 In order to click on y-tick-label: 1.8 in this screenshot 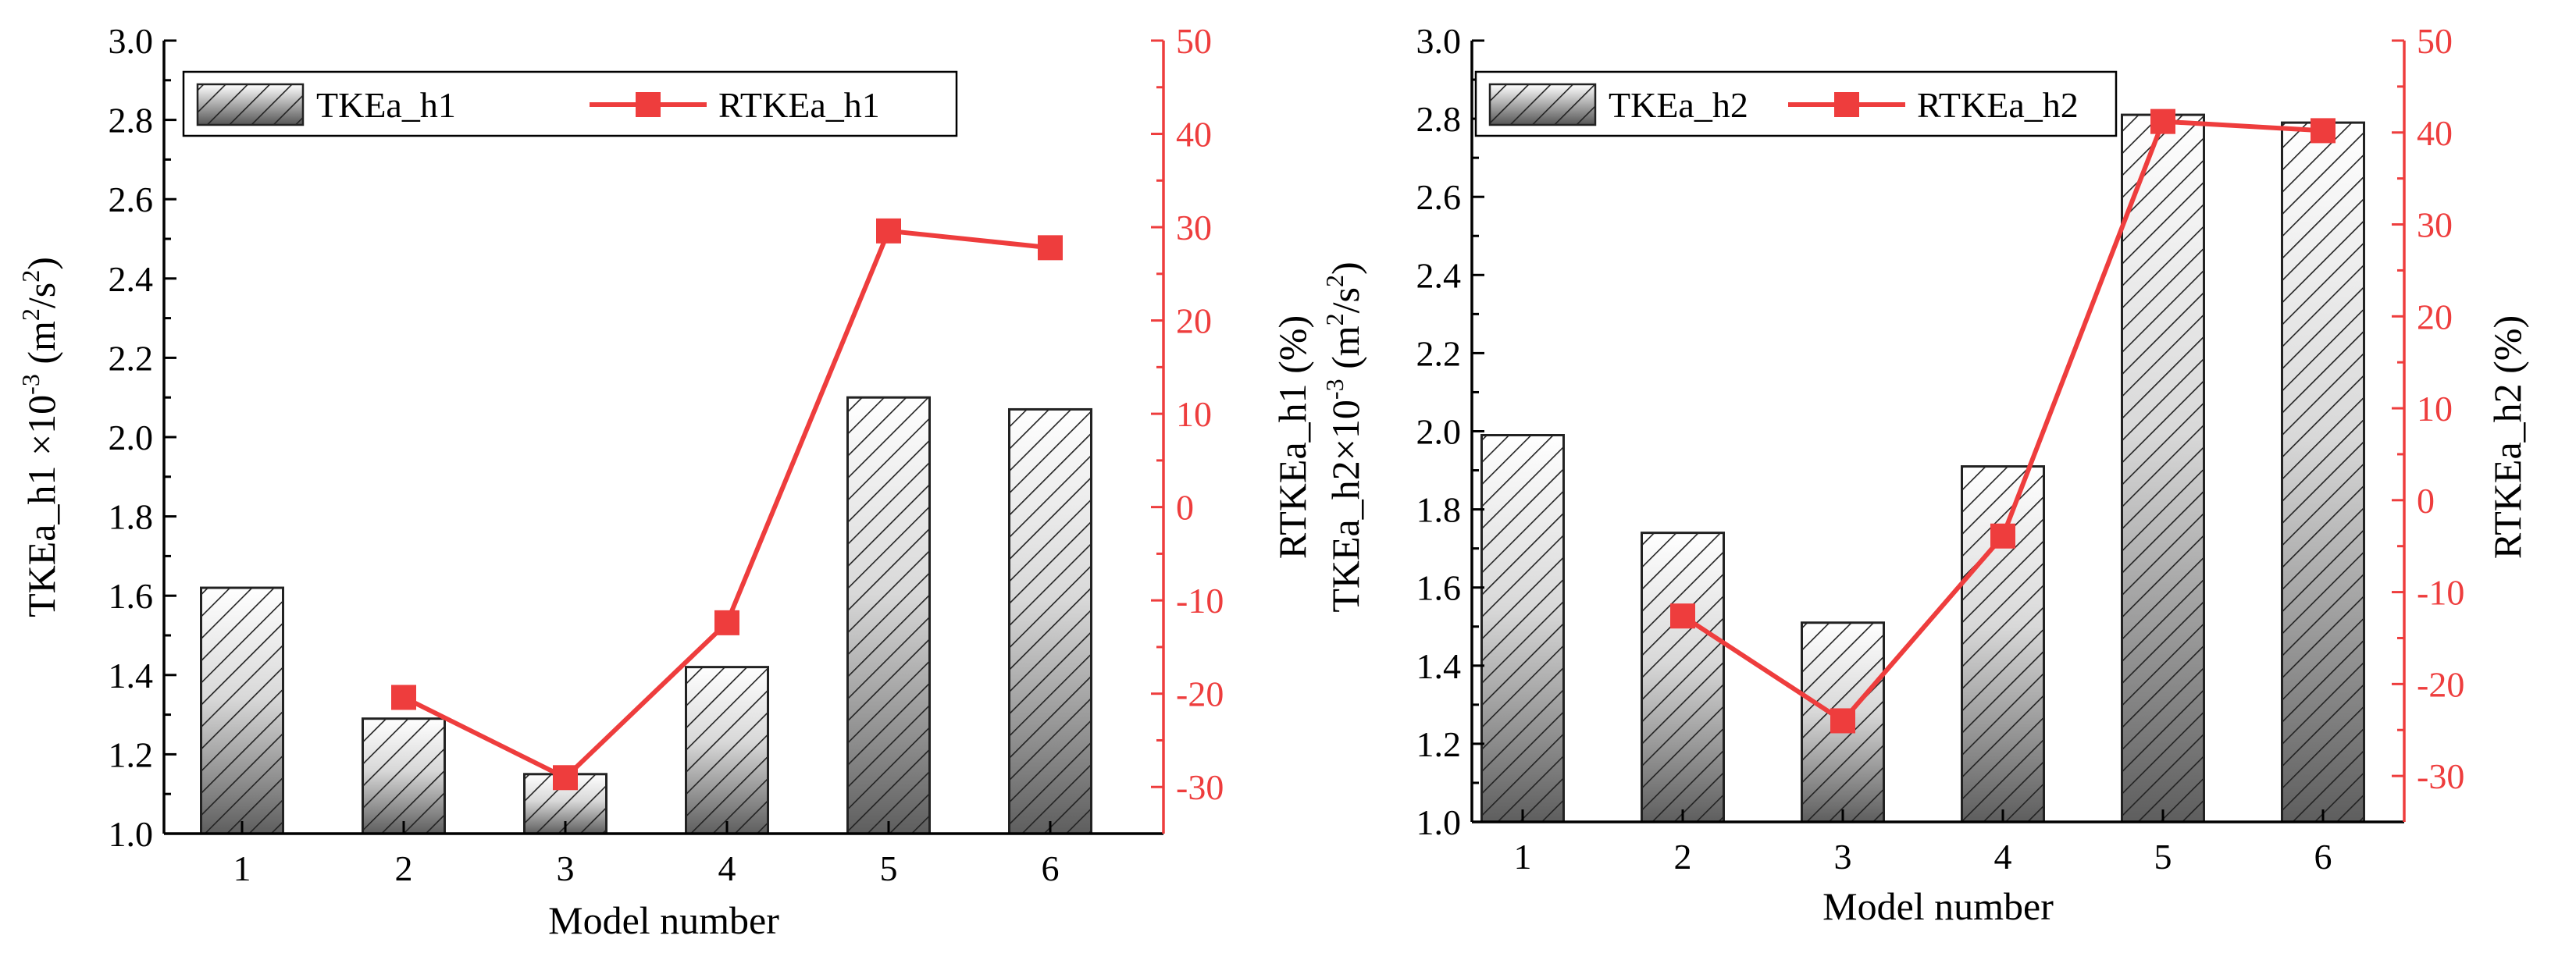, I will do `click(1439, 510)`.